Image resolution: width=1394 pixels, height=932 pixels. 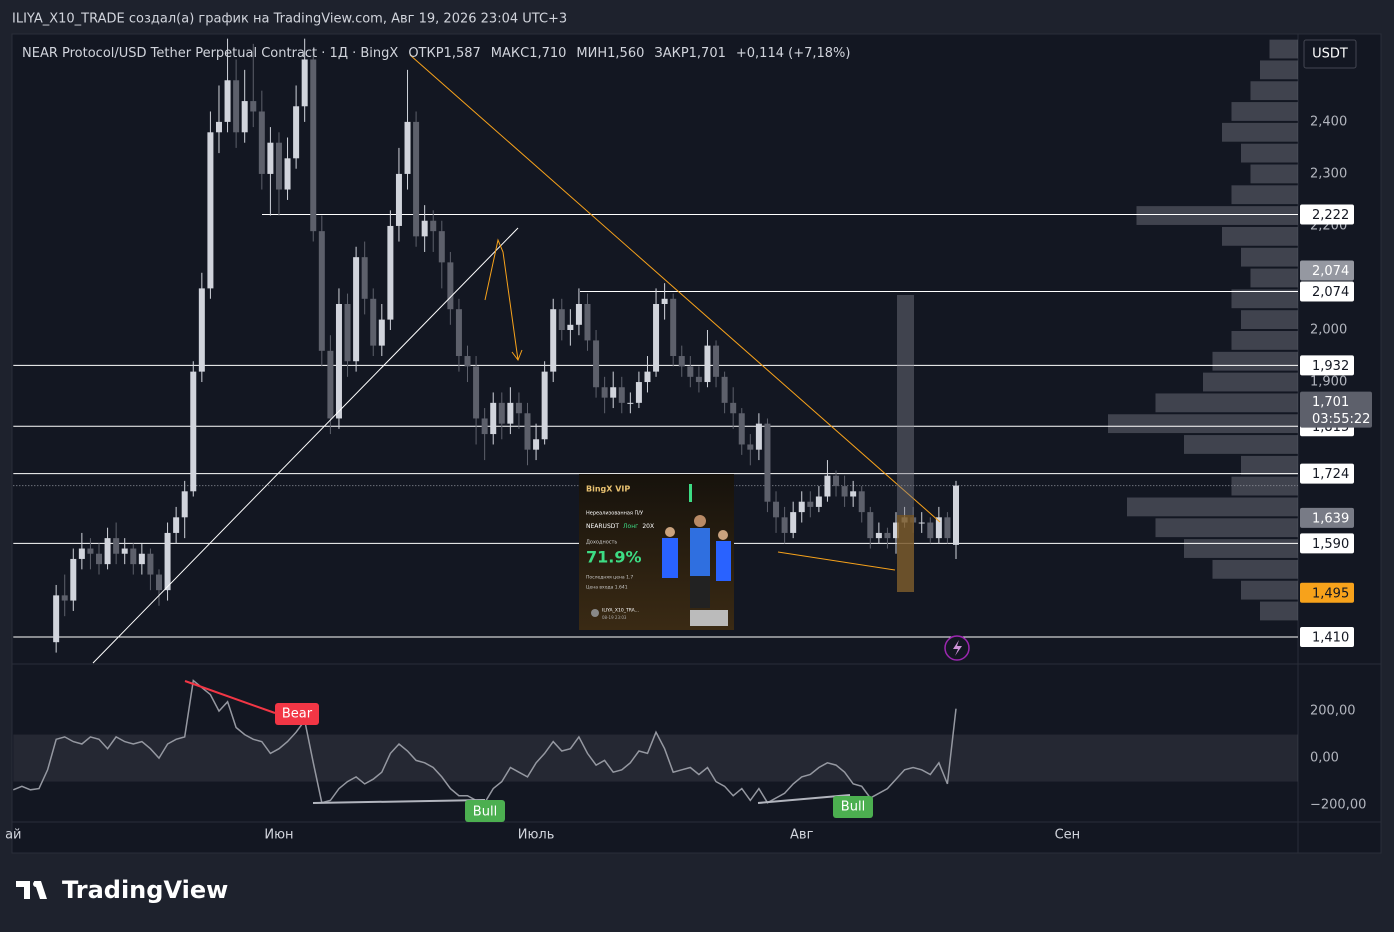 I want to click on signal-badge, so click(x=297, y=714).